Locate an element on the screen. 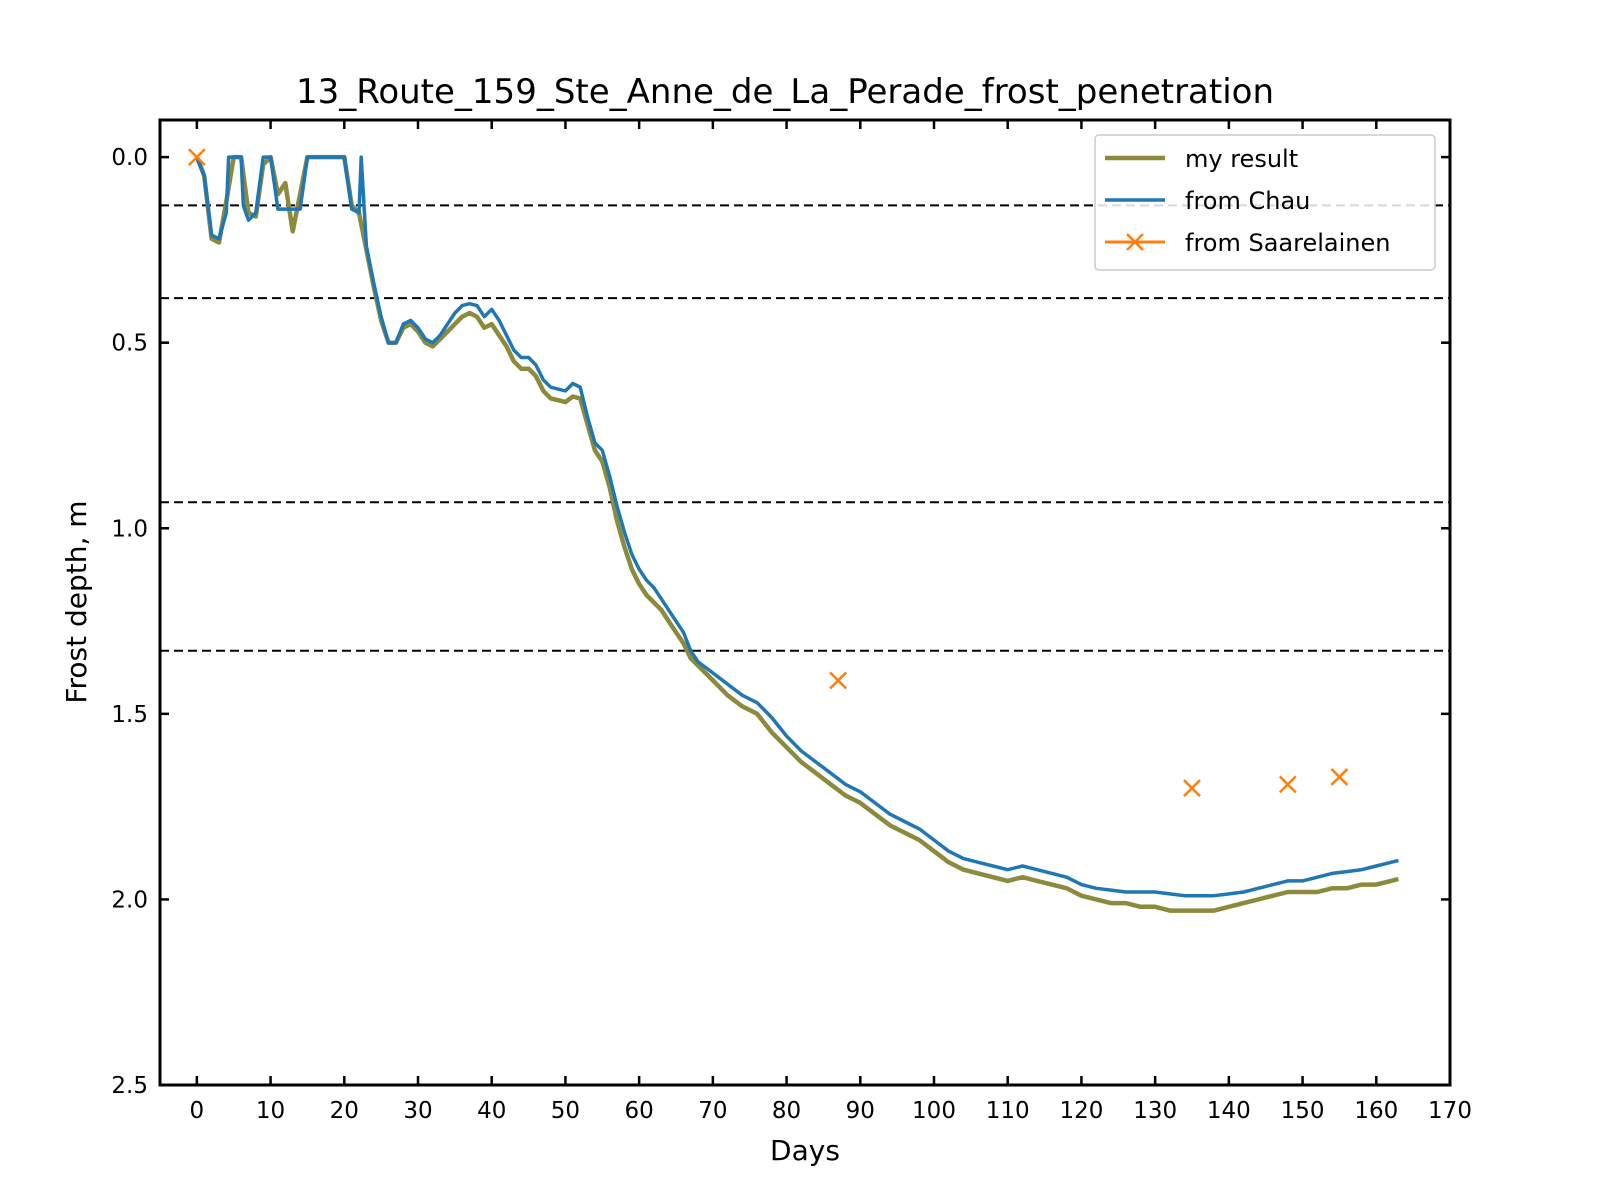 This screenshot has height=1200, width=1600. x-tick-label: 140 is located at coordinates (1229, 1111).